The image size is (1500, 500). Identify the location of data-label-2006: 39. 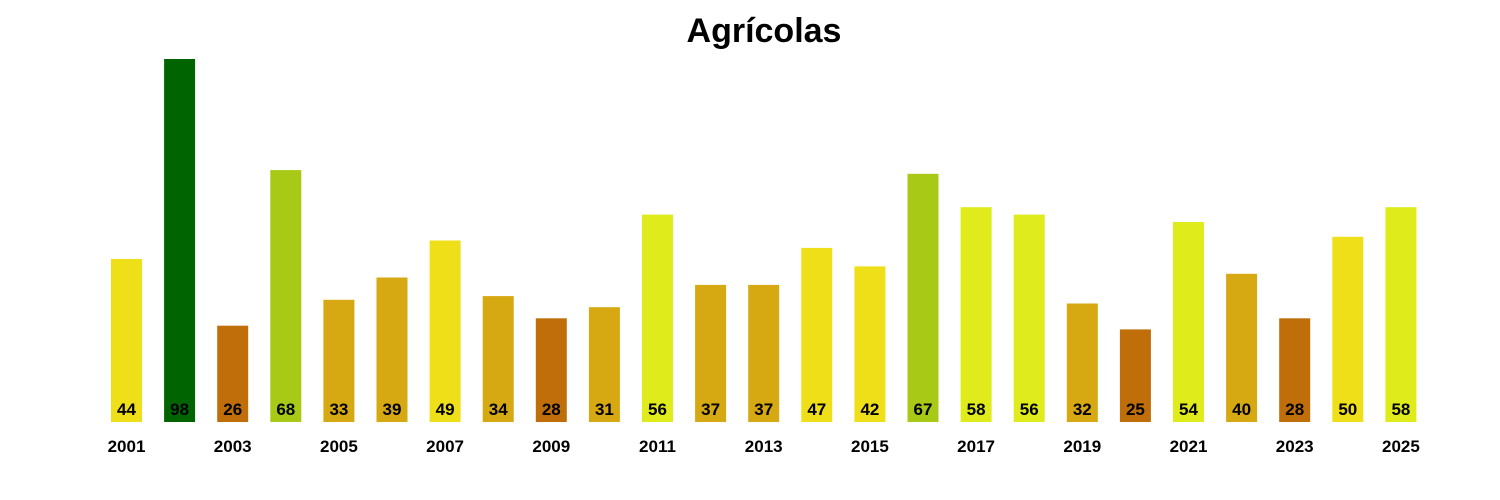
(392, 409).